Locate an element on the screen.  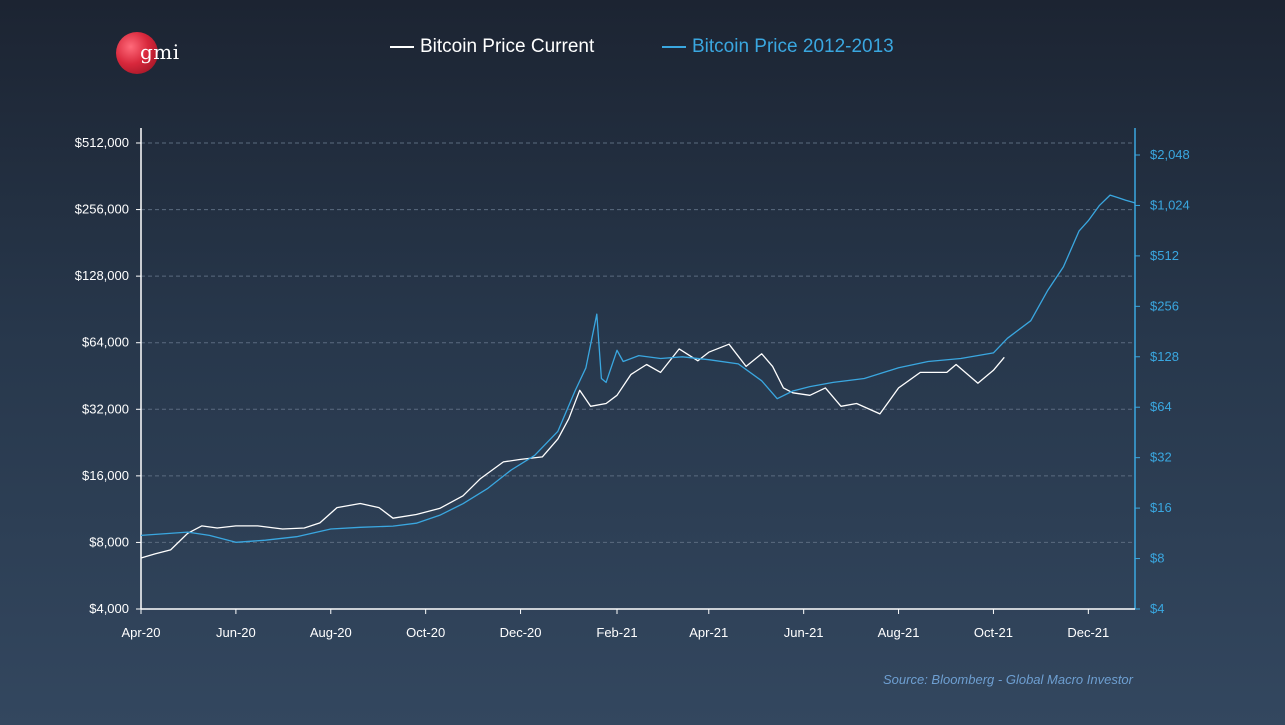
logo-text: gmi is located at coordinates (160, 52).